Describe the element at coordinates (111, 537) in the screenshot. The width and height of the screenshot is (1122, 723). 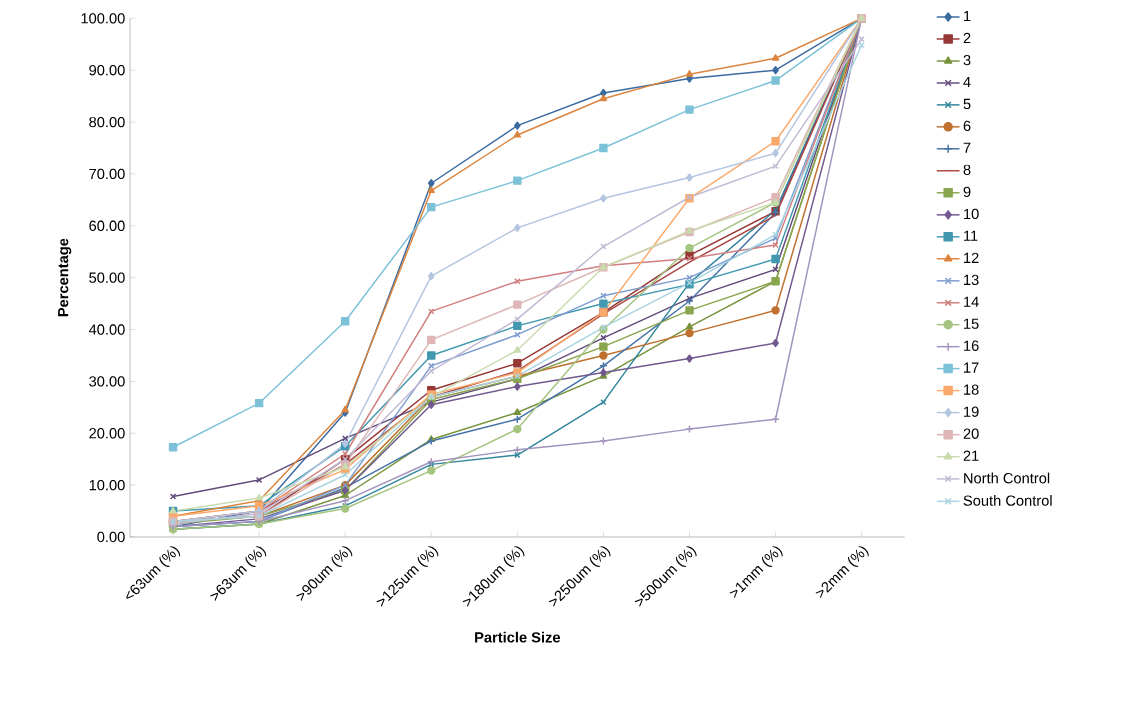
I see `y-tick-label: 0.00` at that location.